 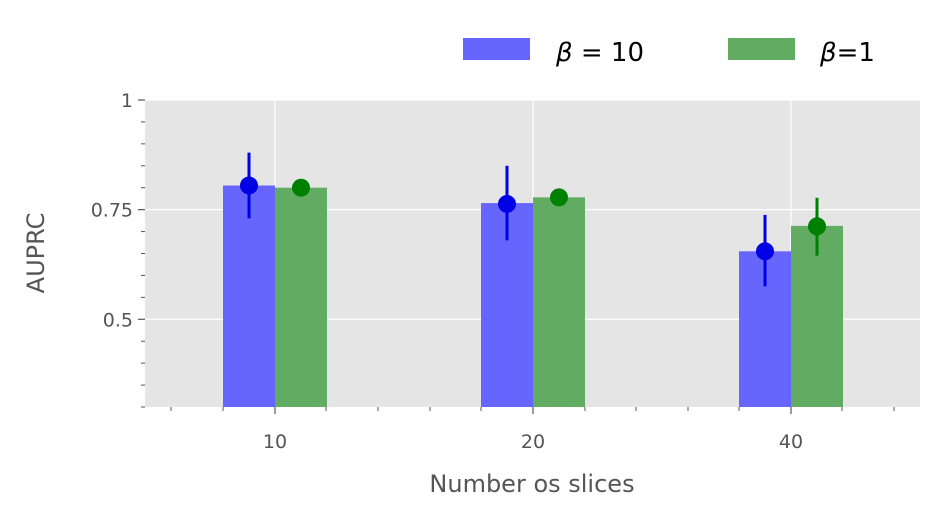 I want to click on x-axis: 10 20 40, so click(x=532, y=430).